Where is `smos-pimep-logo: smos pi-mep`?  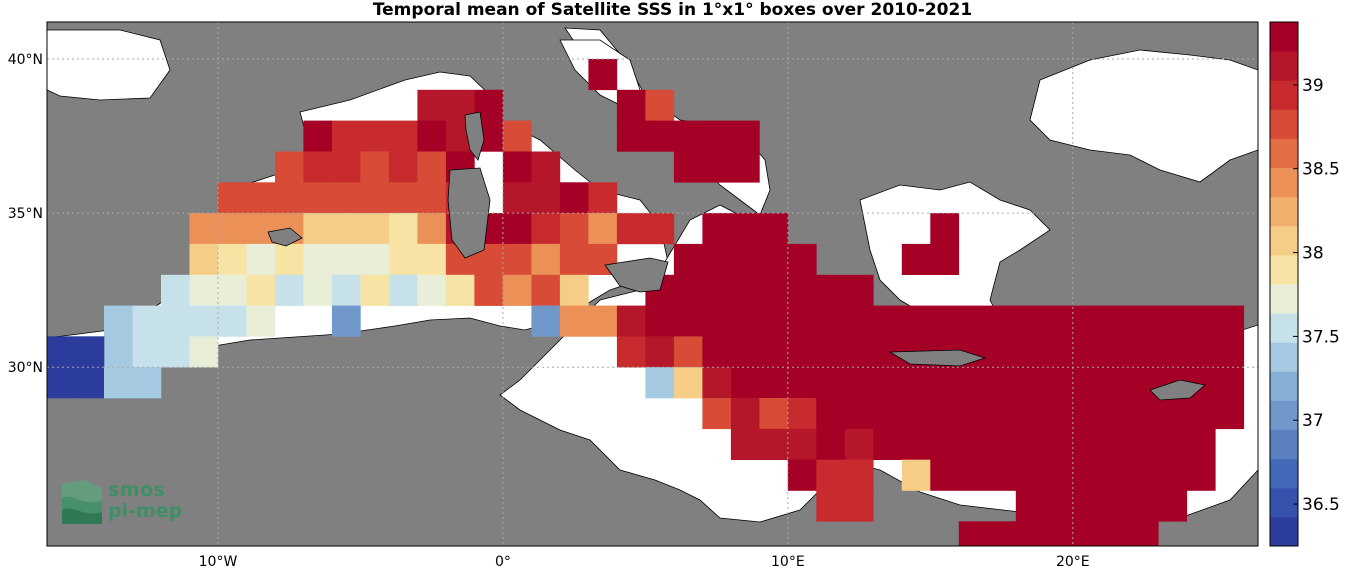
smos-pimep-logo: smos pi-mep is located at coordinates (124, 506).